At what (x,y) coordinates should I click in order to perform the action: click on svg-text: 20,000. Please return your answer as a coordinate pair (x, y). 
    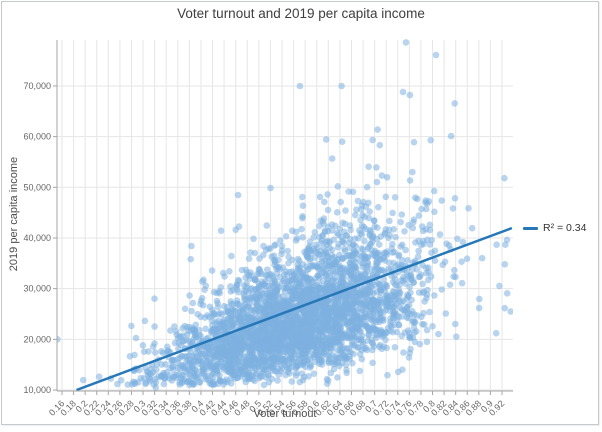
    Looking at the image, I should click on (37, 339).